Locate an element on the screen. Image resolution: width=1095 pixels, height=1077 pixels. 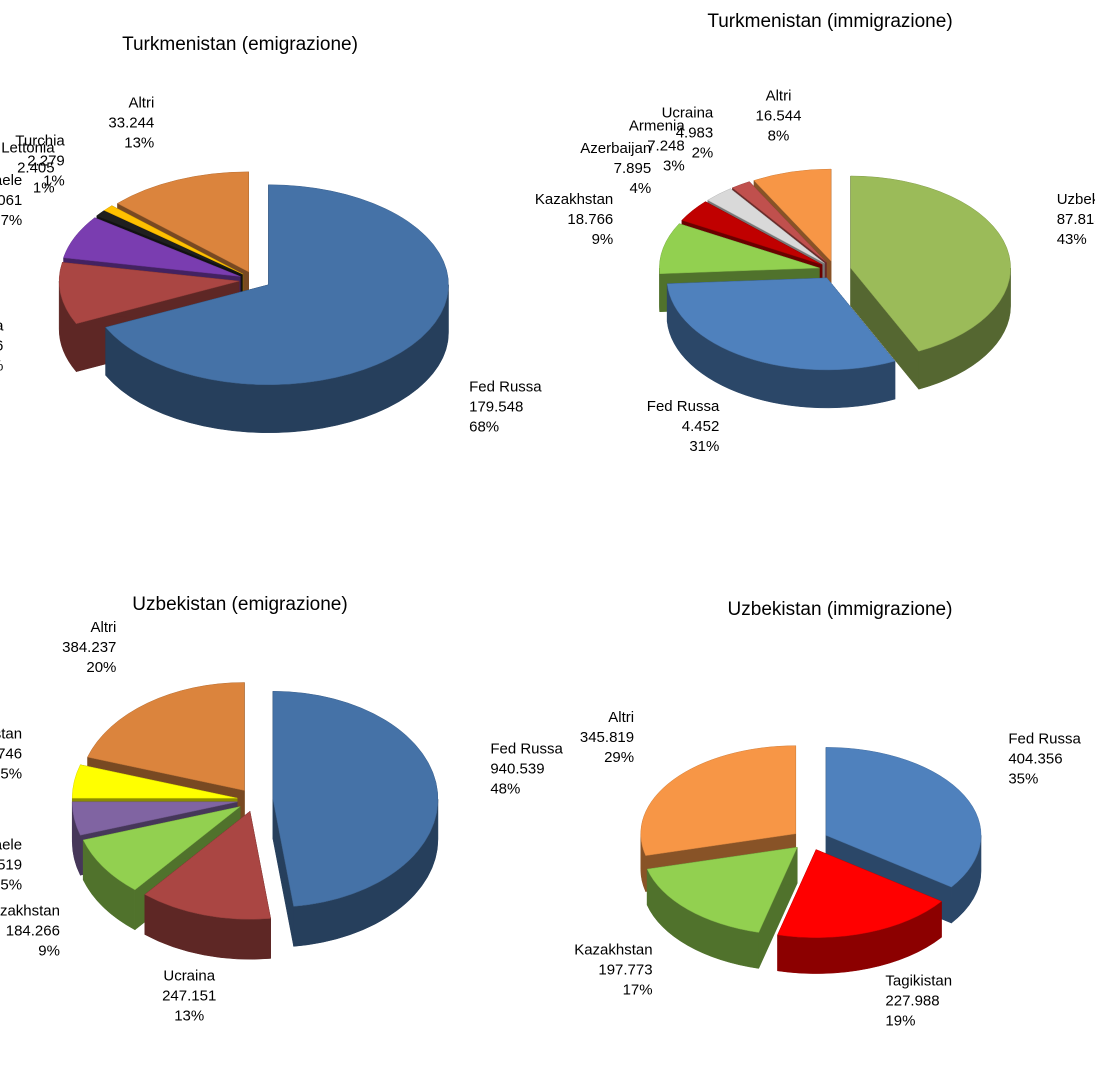
count-label: 184.266 is located at coordinates (33, 931).